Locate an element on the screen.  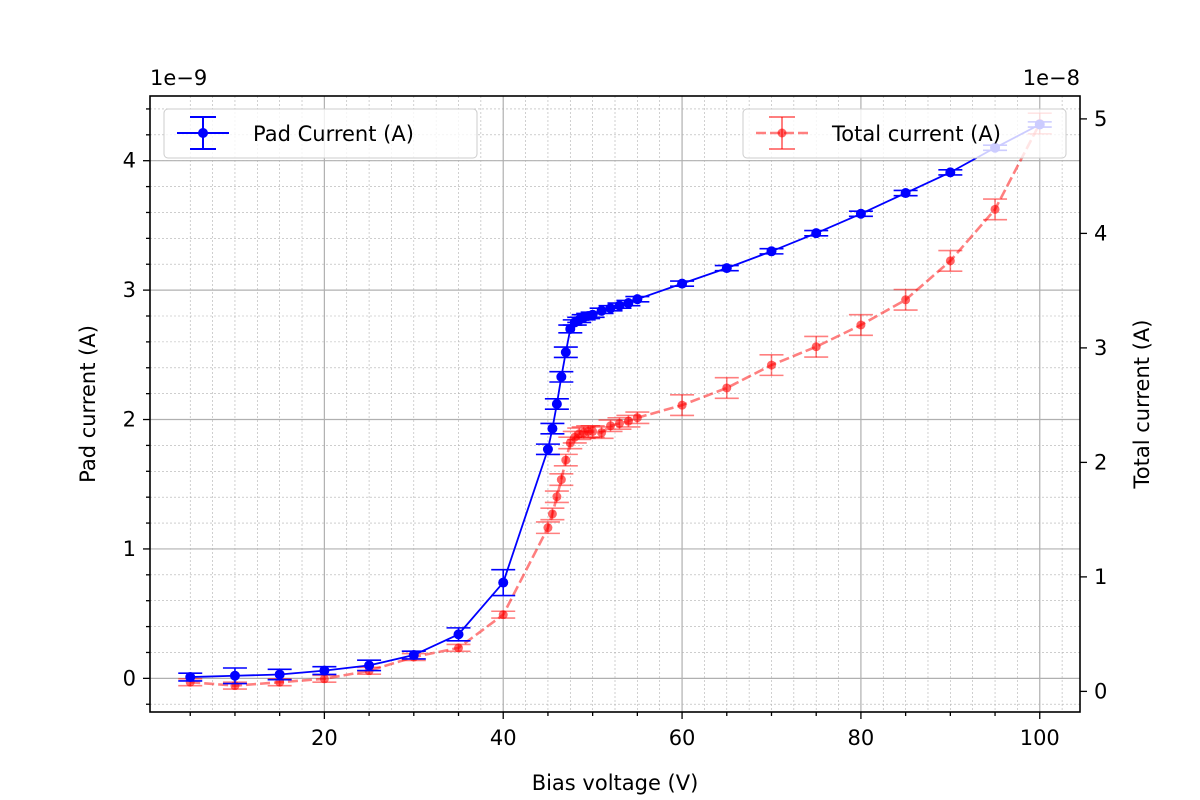
right-y-axis-label: Total current (A) is located at coordinates (1142, 405).